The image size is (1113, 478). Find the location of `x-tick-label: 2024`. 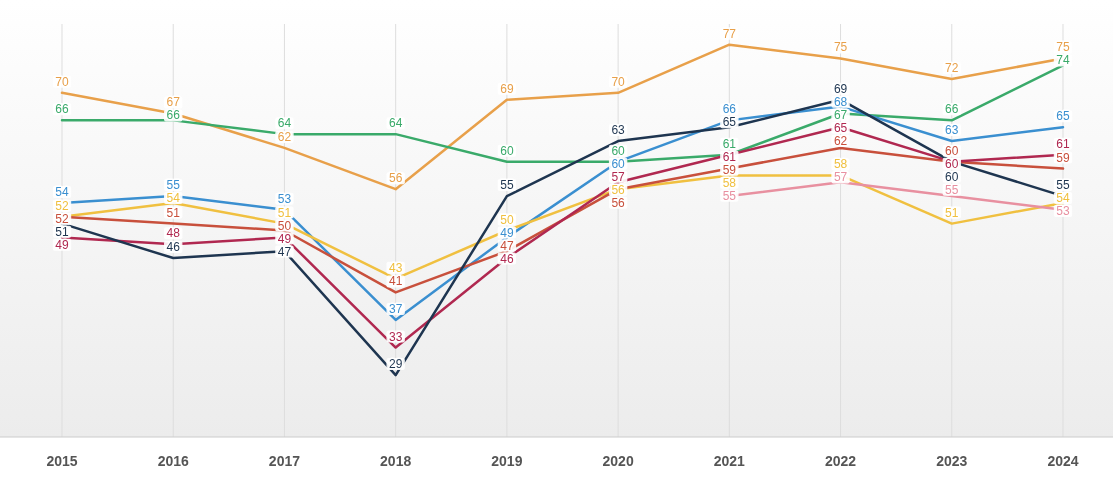

x-tick-label: 2024 is located at coordinates (1063, 461).